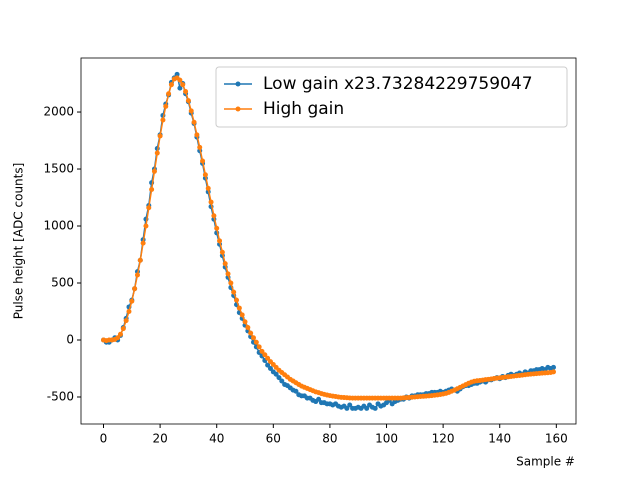 This screenshot has width=640, height=480. What do you see at coordinates (545, 462) in the screenshot?
I see `x-axis-label: Sample #` at bounding box center [545, 462].